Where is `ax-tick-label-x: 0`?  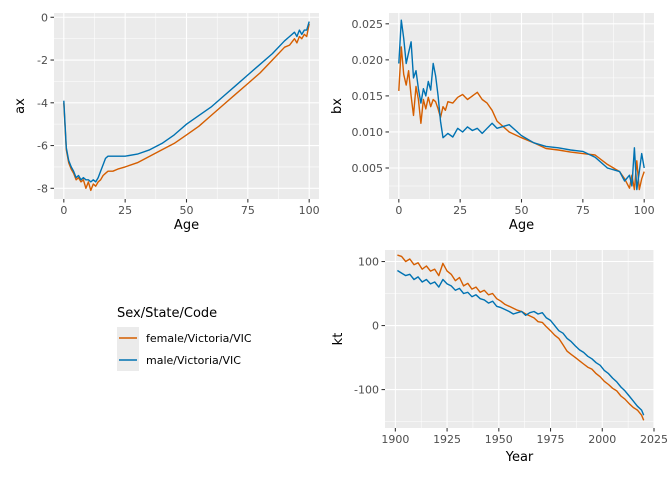 ax-tick-label-x: 0 is located at coordinates (63, 210).